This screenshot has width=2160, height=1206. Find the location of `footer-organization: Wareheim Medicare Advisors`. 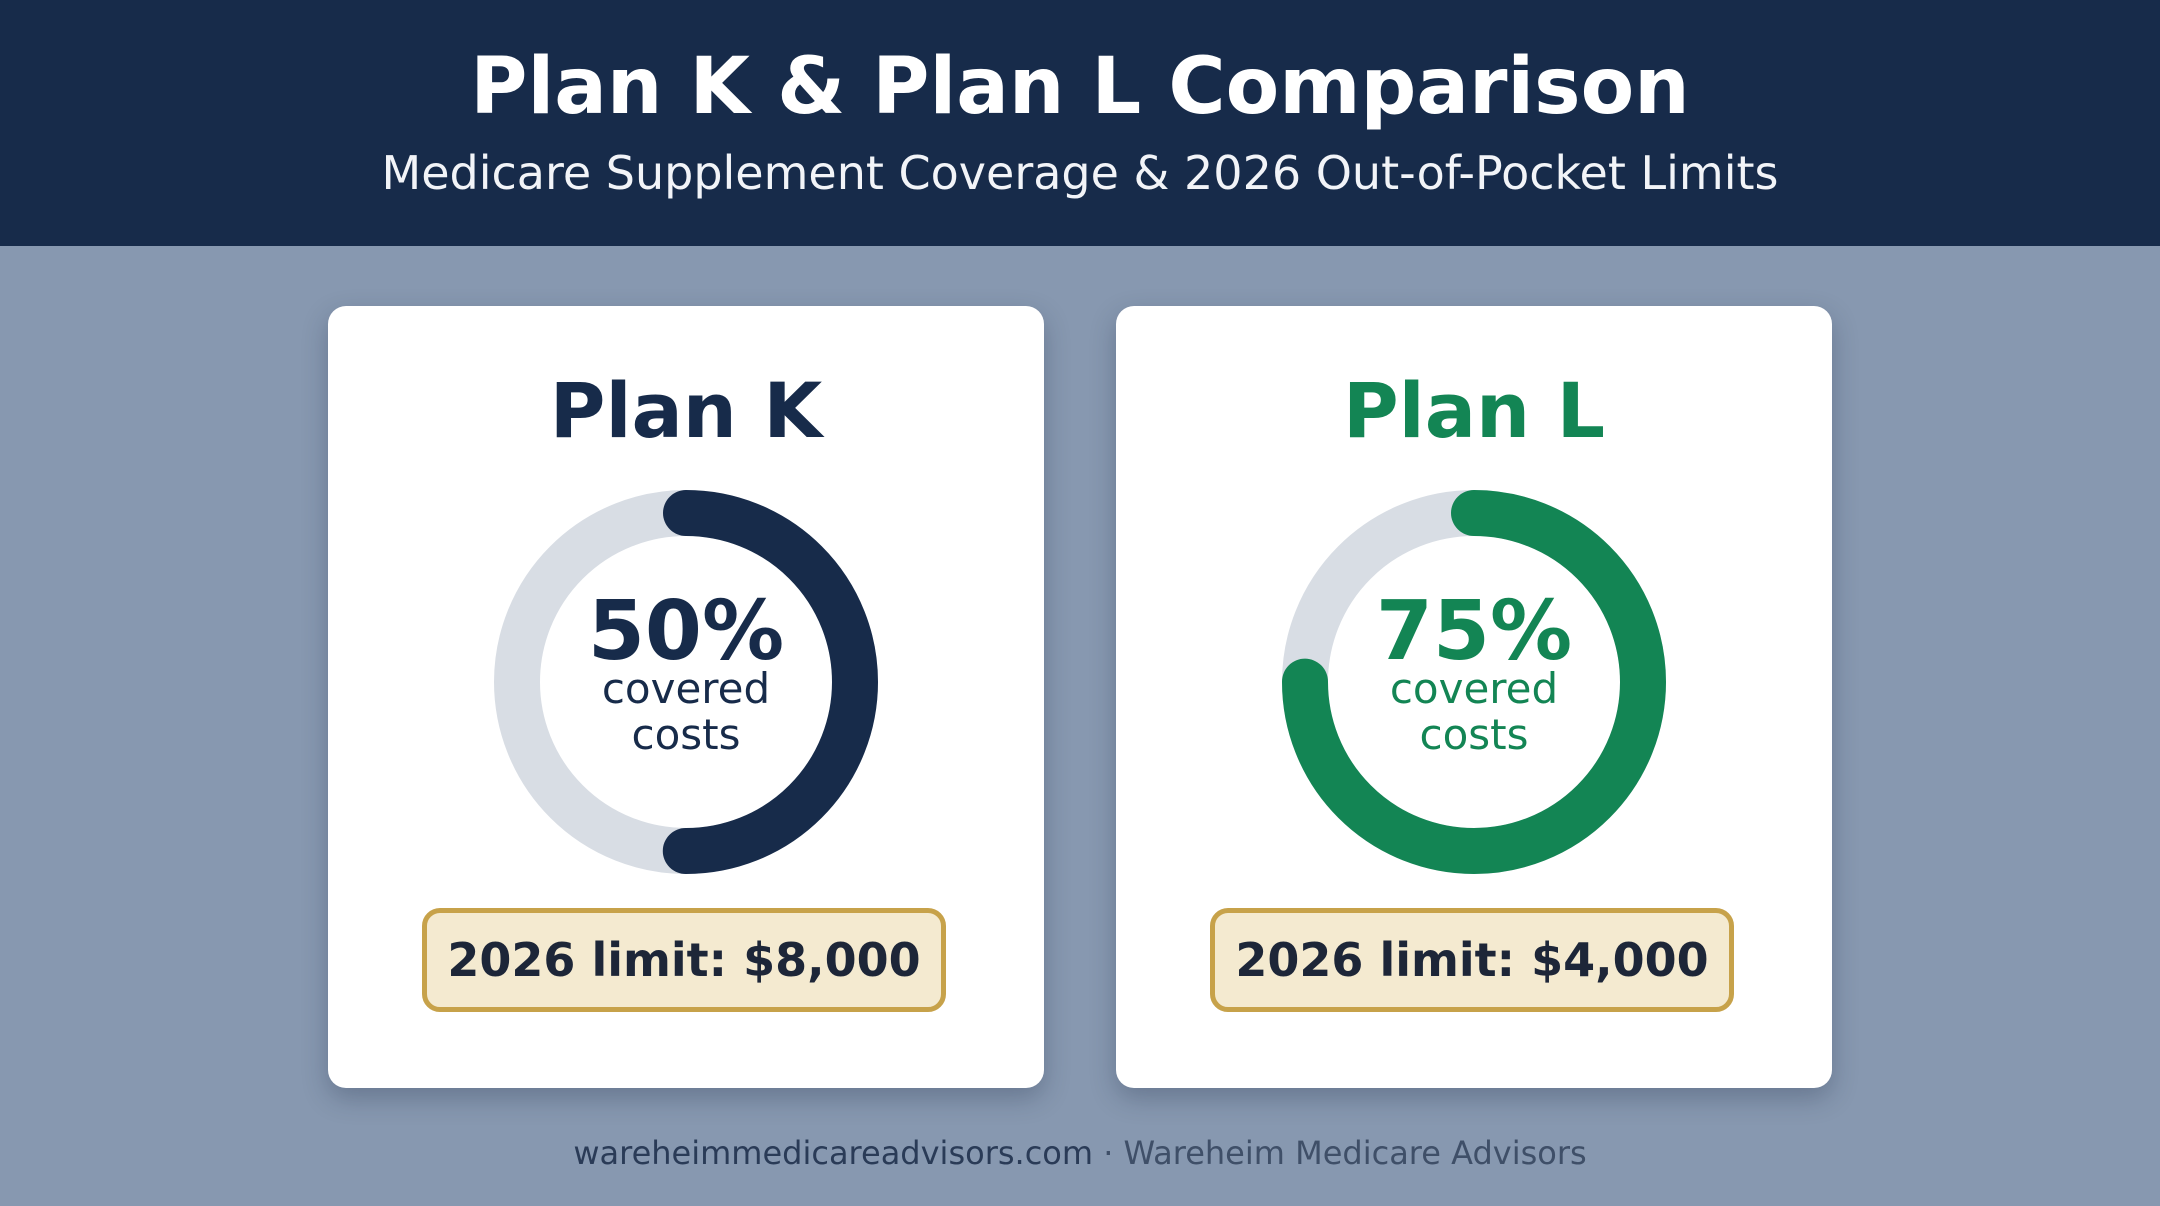

footer-organization: Wareheim Medicare Advisors is located at coordinates (1355, 1153).